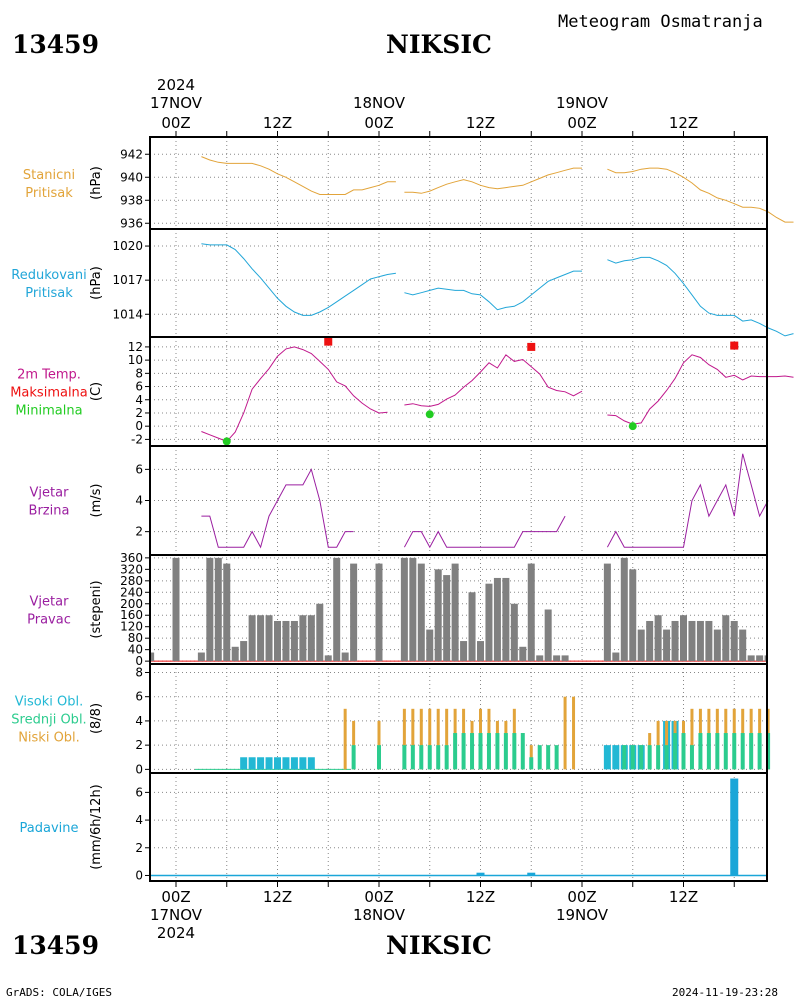 The width and height of the screenshot is (800, 1000). Describe the element at coordinates (135, 650) in the screenshot. I see `y-tick-label: 40` at that location.